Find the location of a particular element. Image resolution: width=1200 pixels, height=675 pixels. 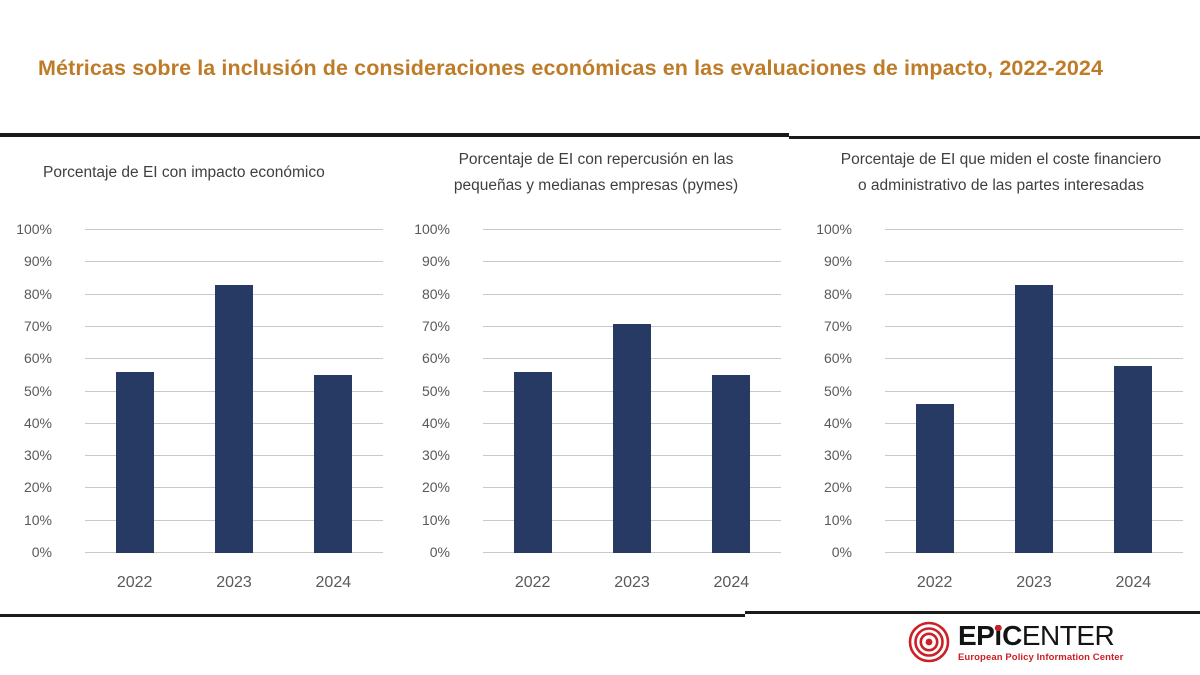

concentric-circles-target-icon is located at coordinates (929, 642).